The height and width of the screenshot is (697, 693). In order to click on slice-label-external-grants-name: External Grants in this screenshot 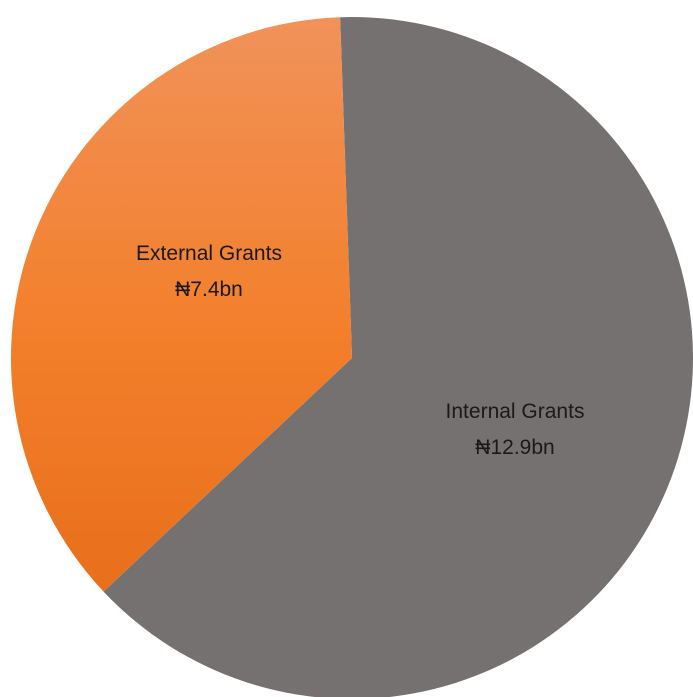, I will do `click(209, 253)`.